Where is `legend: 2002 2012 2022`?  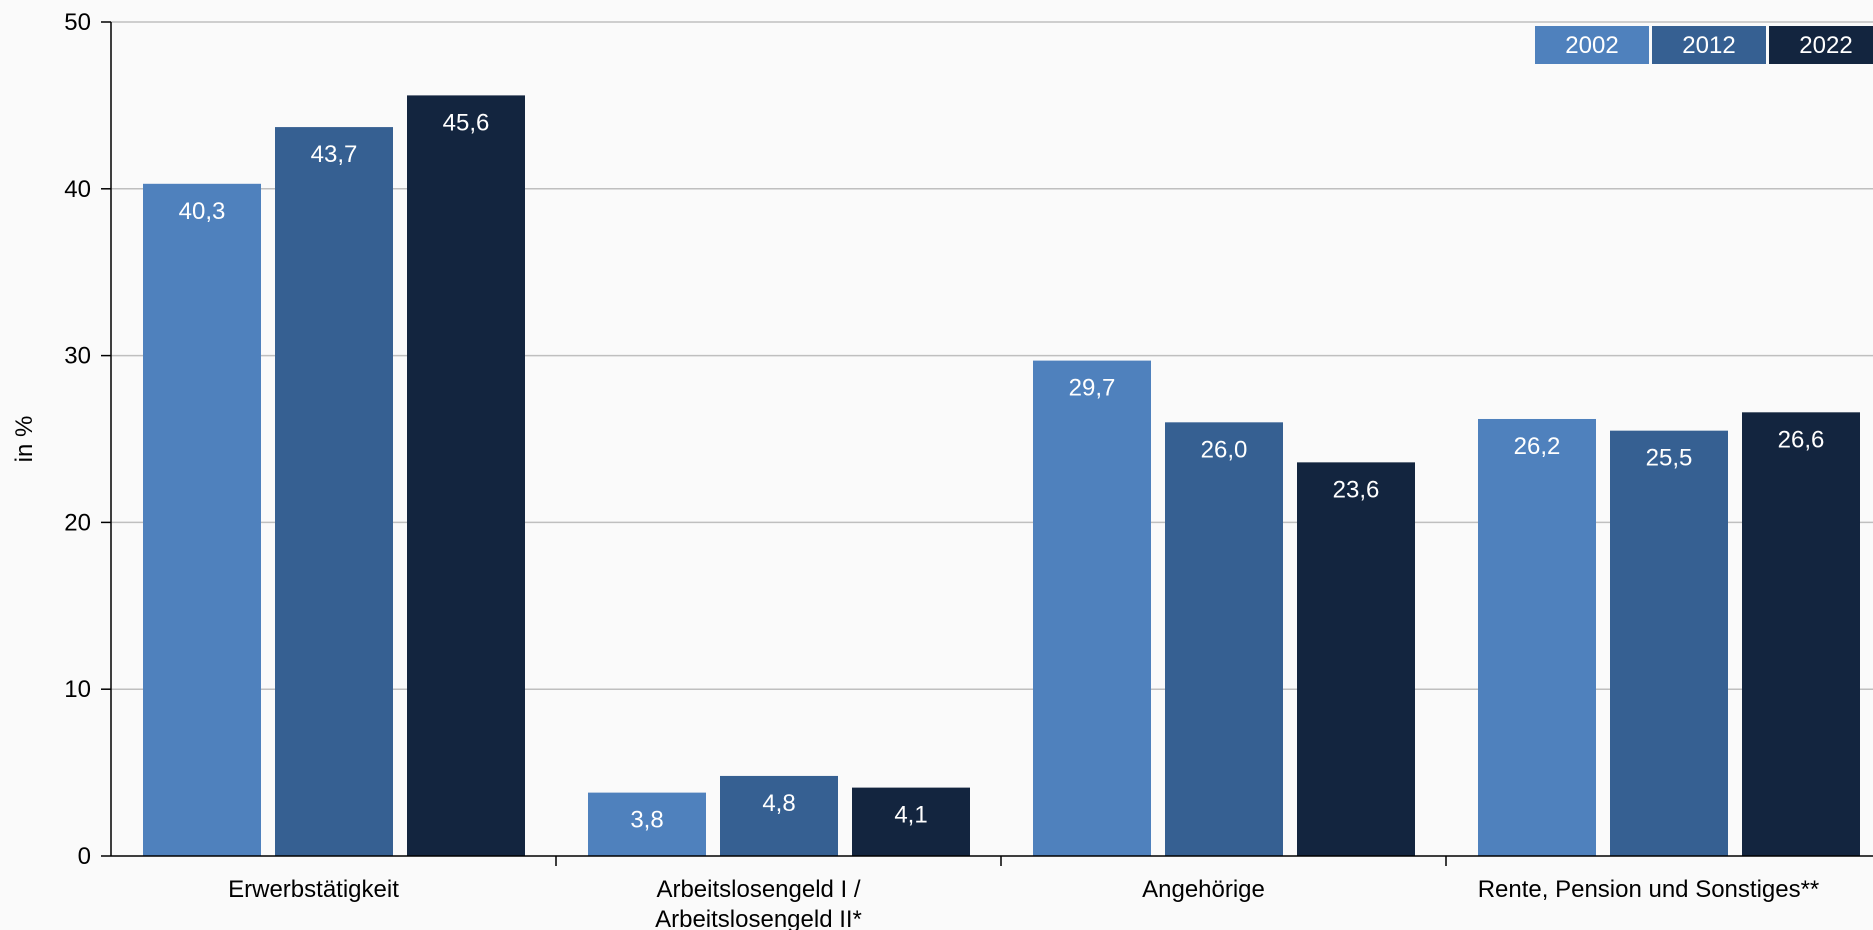
legend: 2002 2012 2022 is located at coordinates (1704, 45).